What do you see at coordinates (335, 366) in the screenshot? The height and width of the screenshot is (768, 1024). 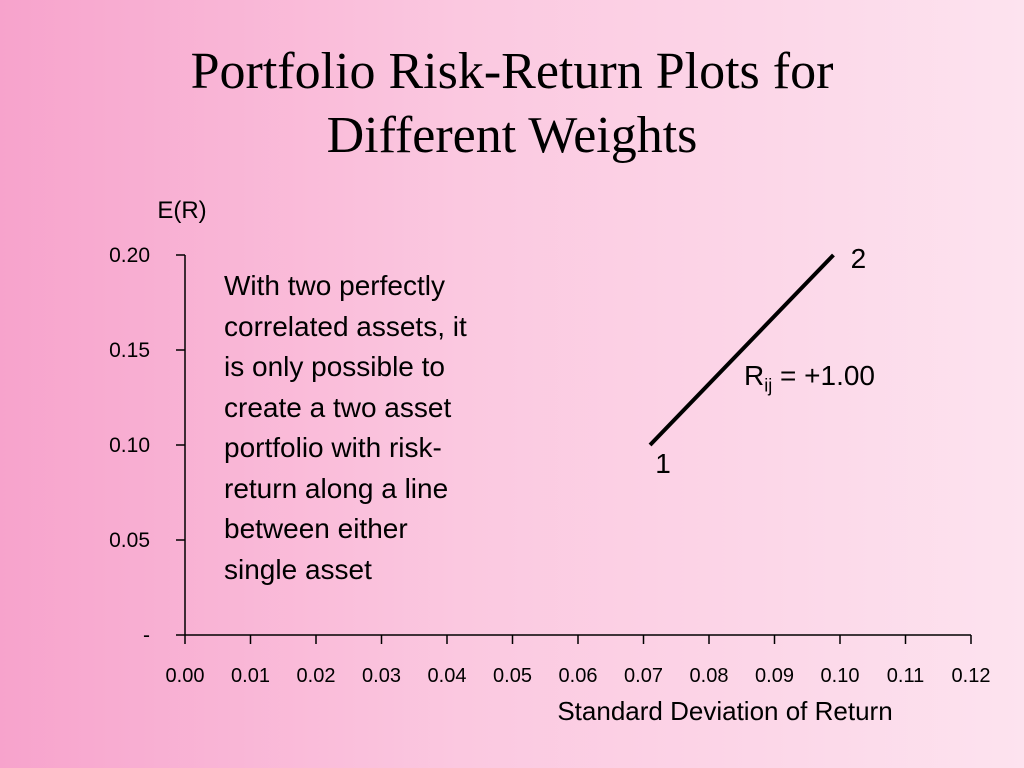 I see `annotation-line: is only possible to` at bounding box center [335, 366].